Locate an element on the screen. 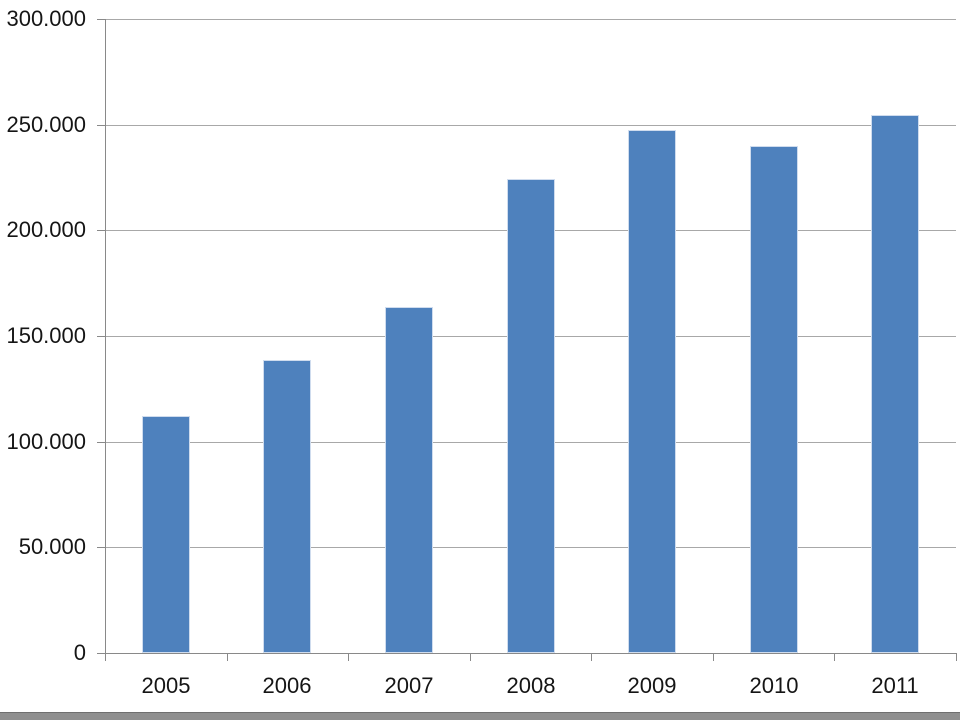 Image resolution: width=960 pixels, height=720 pixels. bar-2005 is located at coordinates (166, 534).